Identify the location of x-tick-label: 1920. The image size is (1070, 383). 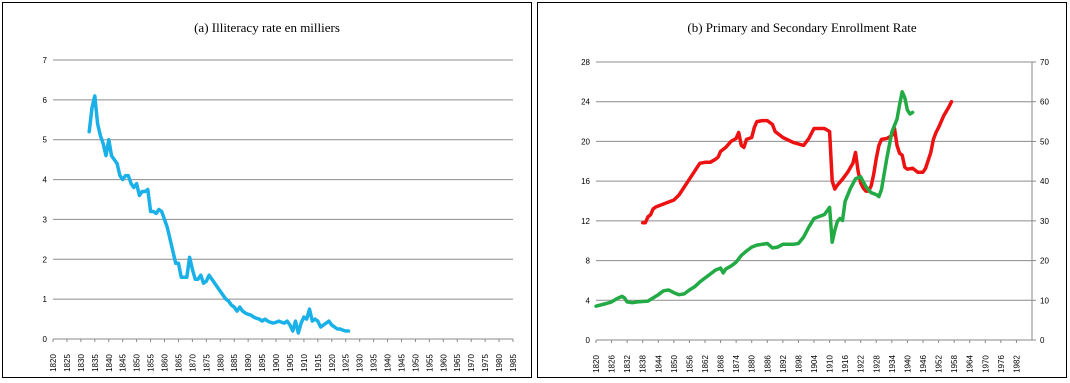
(332, 363).